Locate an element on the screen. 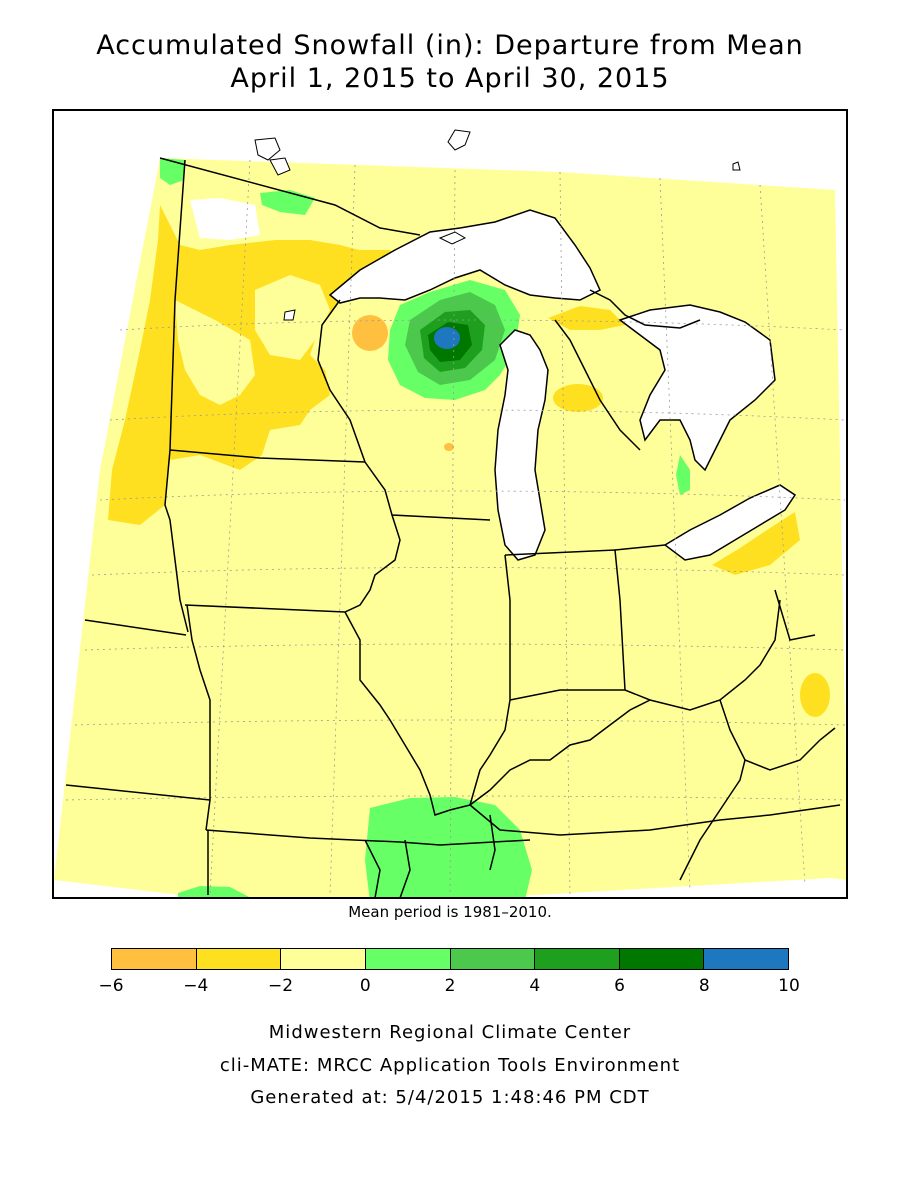  green-zone-southwest is located at coordinates (214, 891).